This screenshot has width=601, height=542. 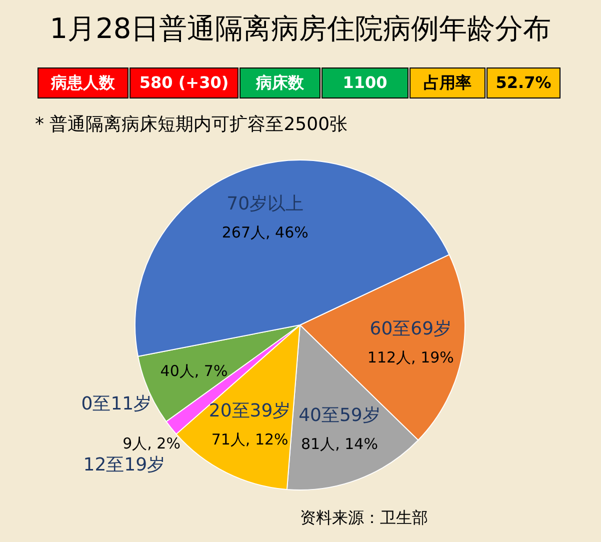 What do you see at coordinates (83, 82) in the screenshot?
I see `text: 病患人数` at bounding box center [83, 82].